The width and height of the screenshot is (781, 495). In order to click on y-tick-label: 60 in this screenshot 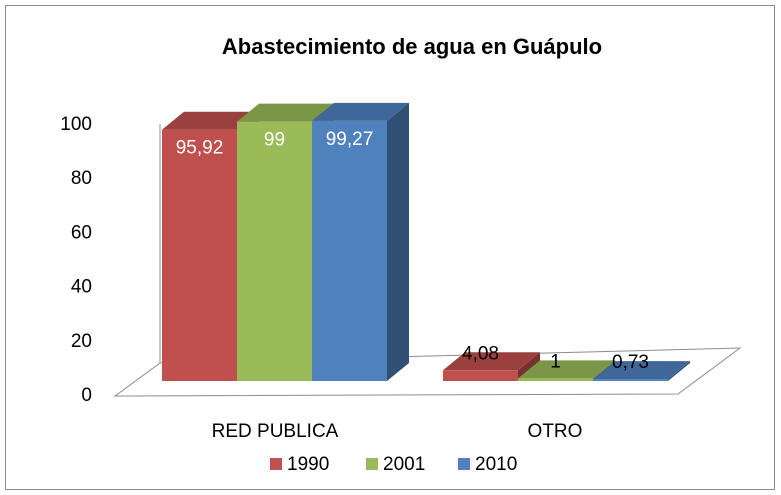, I will do `click(81, 232)`.